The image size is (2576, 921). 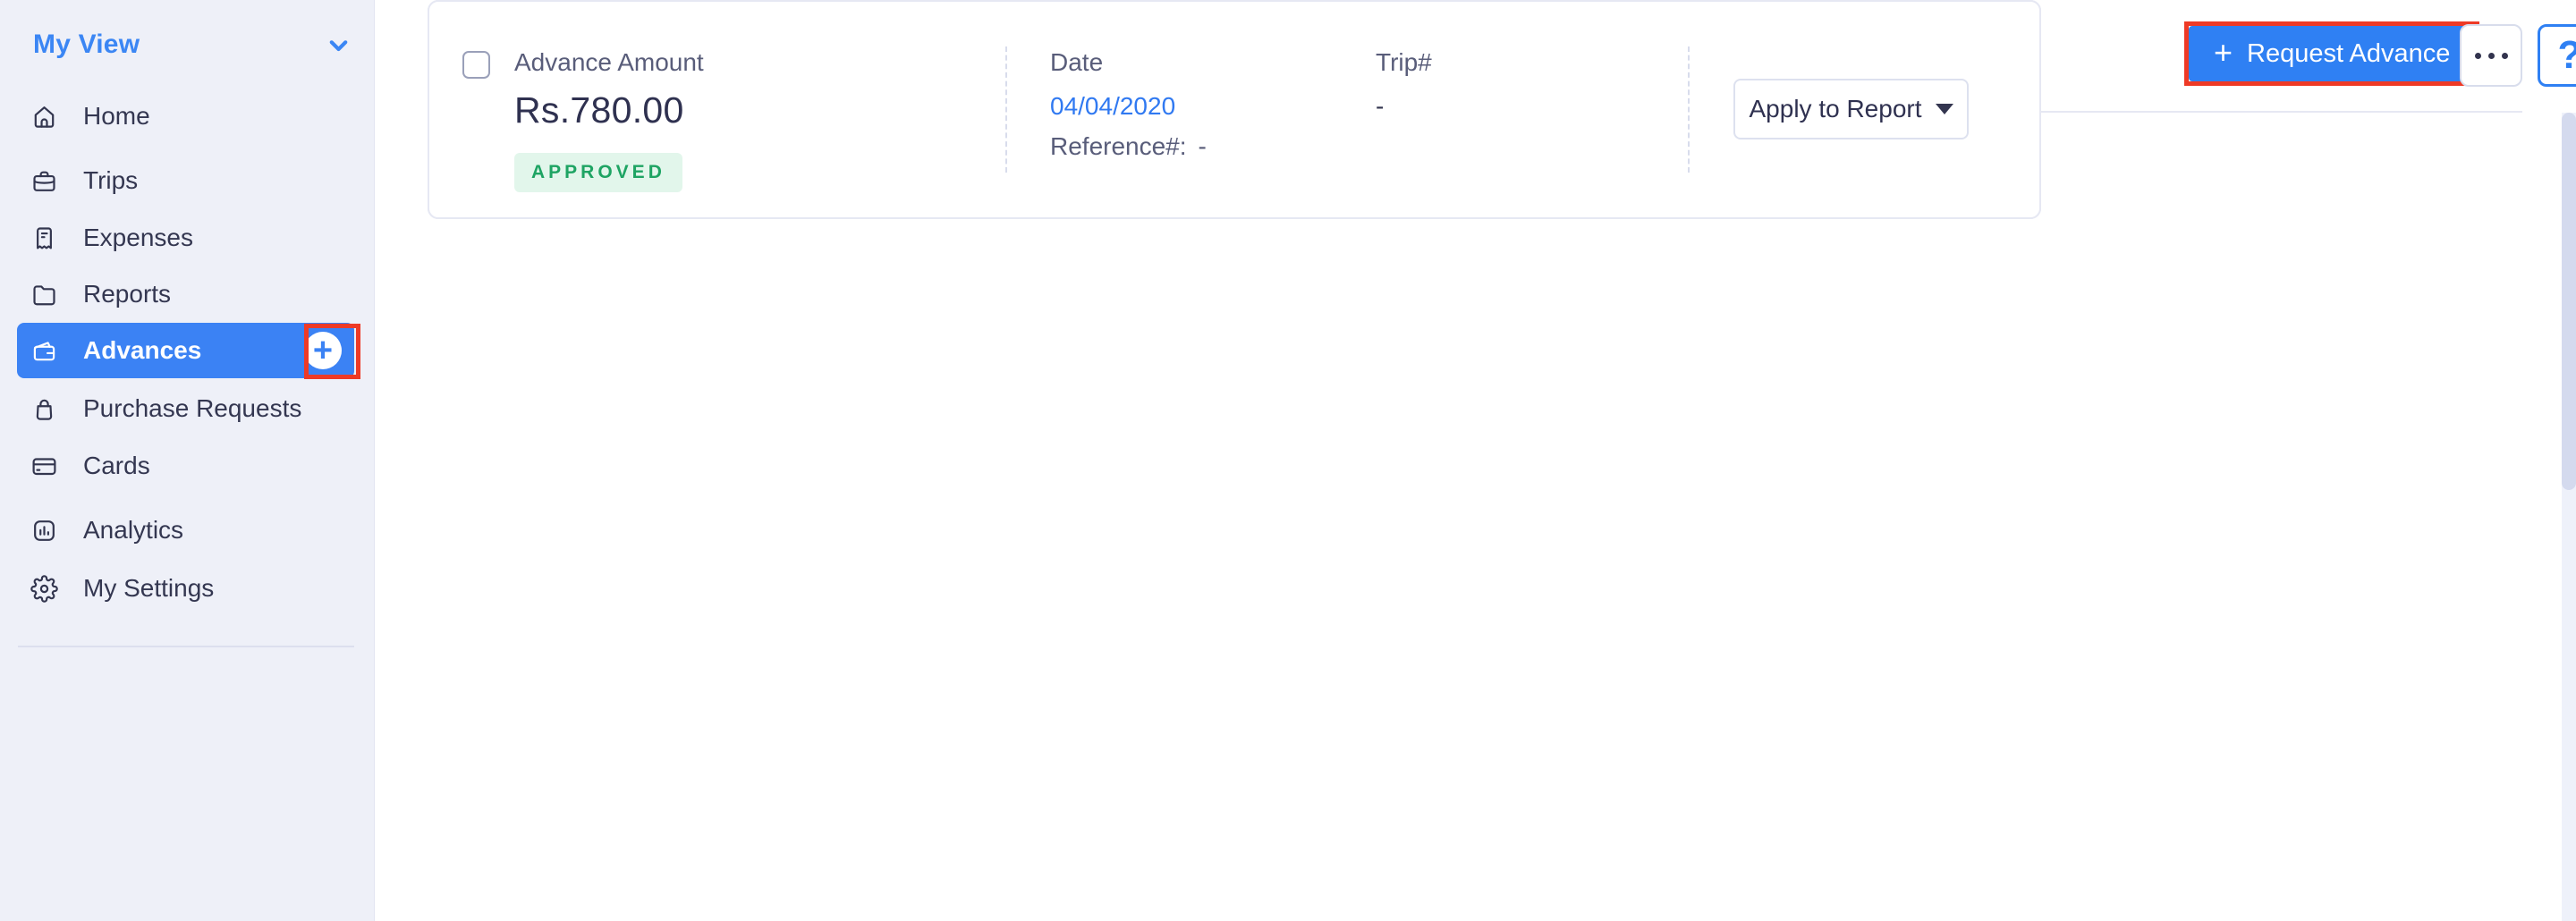 I want to click on advance-amount: Rs.780.00, so click(x=599, y=110).